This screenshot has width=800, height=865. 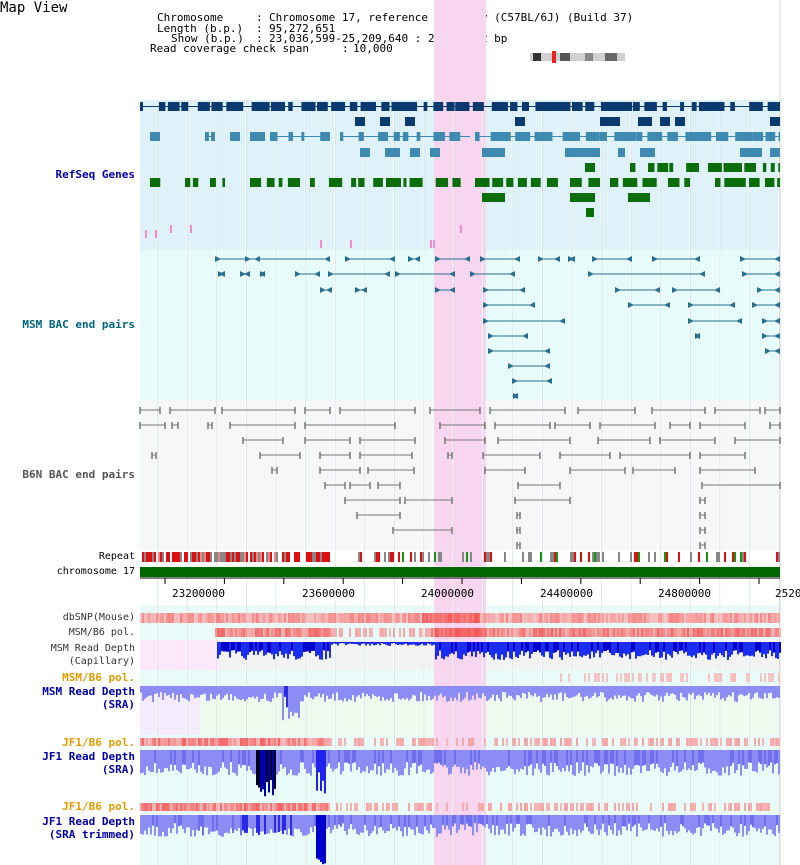 I want to click on track-label-refseq: RefSeq Genes, so click(x=95, y=174).